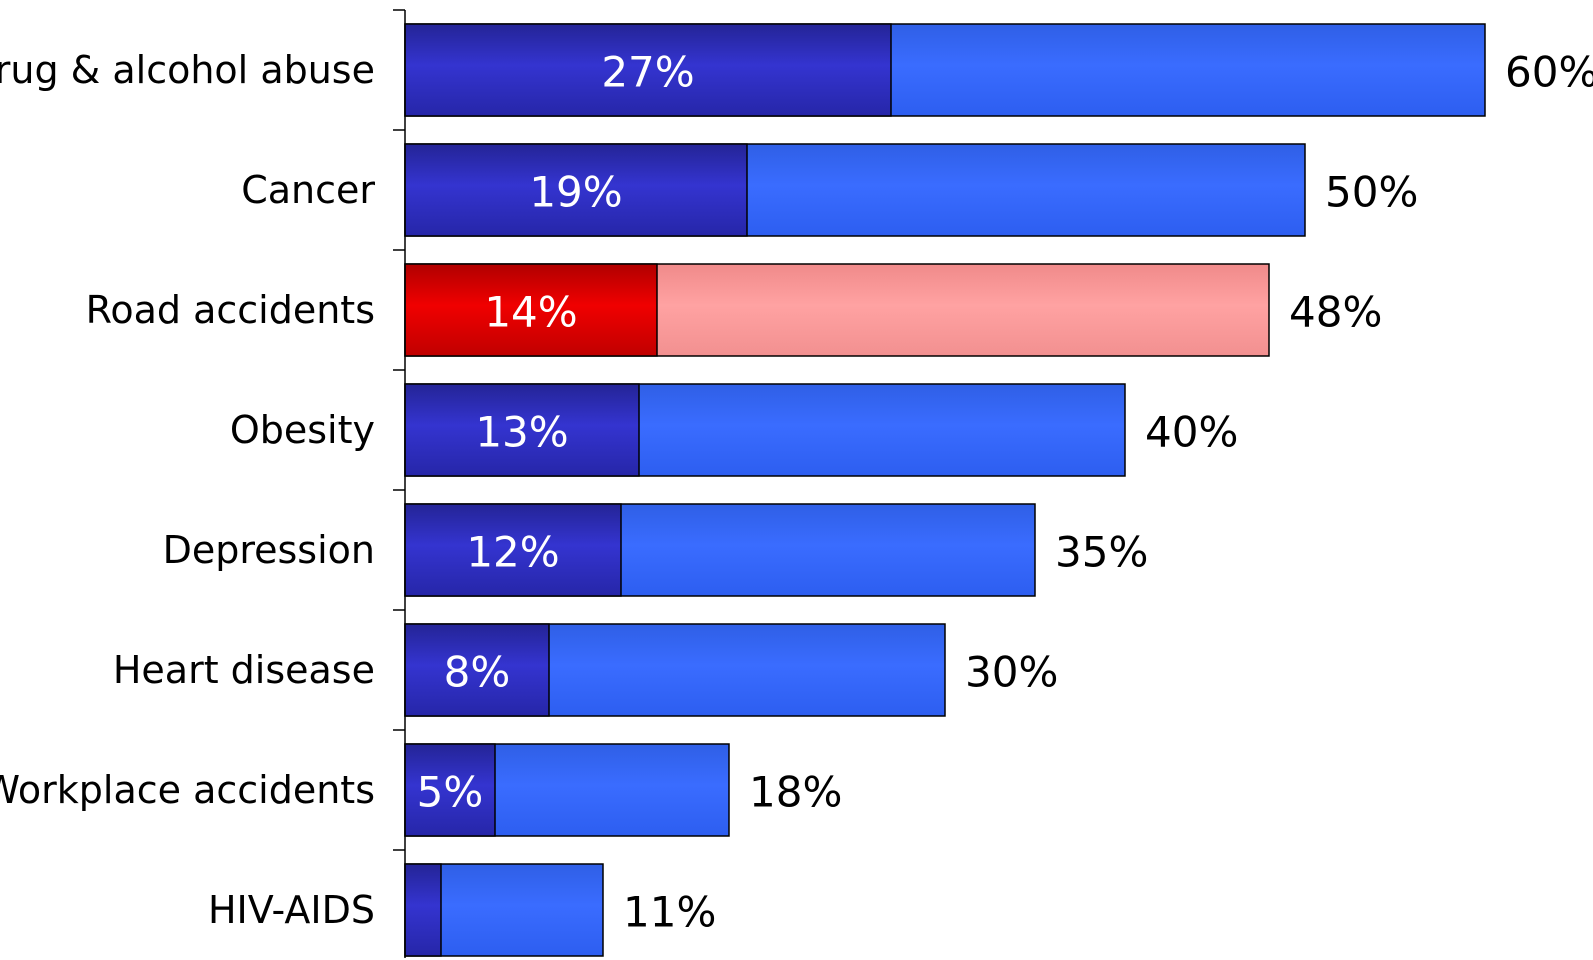 This screenshot has width=1593, height=960. What do you see at coordinates (291, 910) in the screenshot?
I see `category-label-hiv-aids: HIV-AIDS` at bounding box center [291, 910].